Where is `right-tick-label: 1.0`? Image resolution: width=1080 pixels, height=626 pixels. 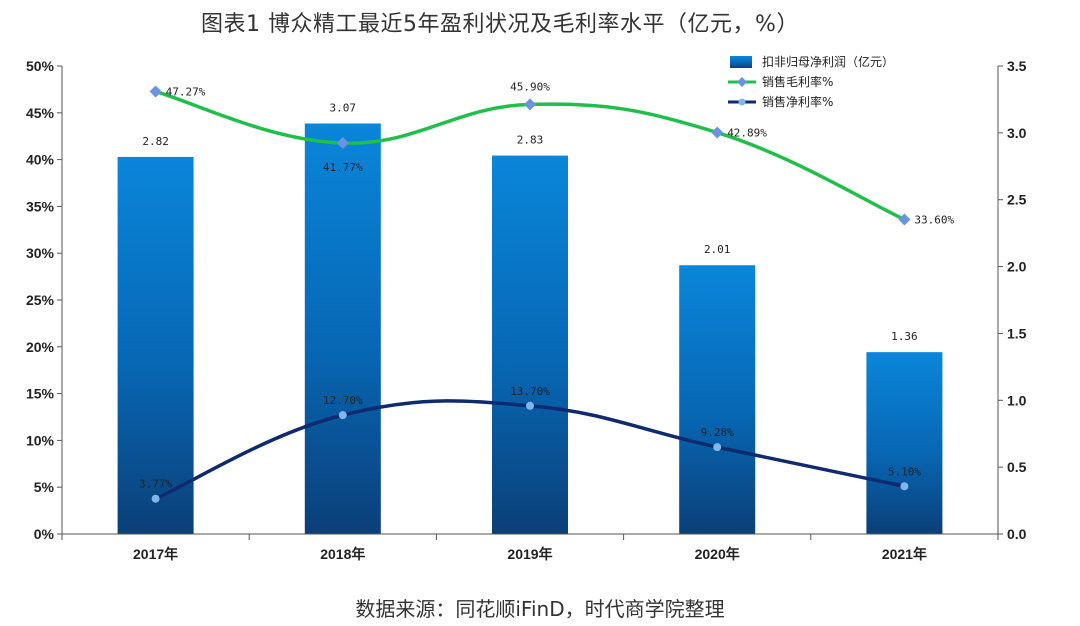 right-tick-label: 1.0 is located at coordinates (1017, 400).